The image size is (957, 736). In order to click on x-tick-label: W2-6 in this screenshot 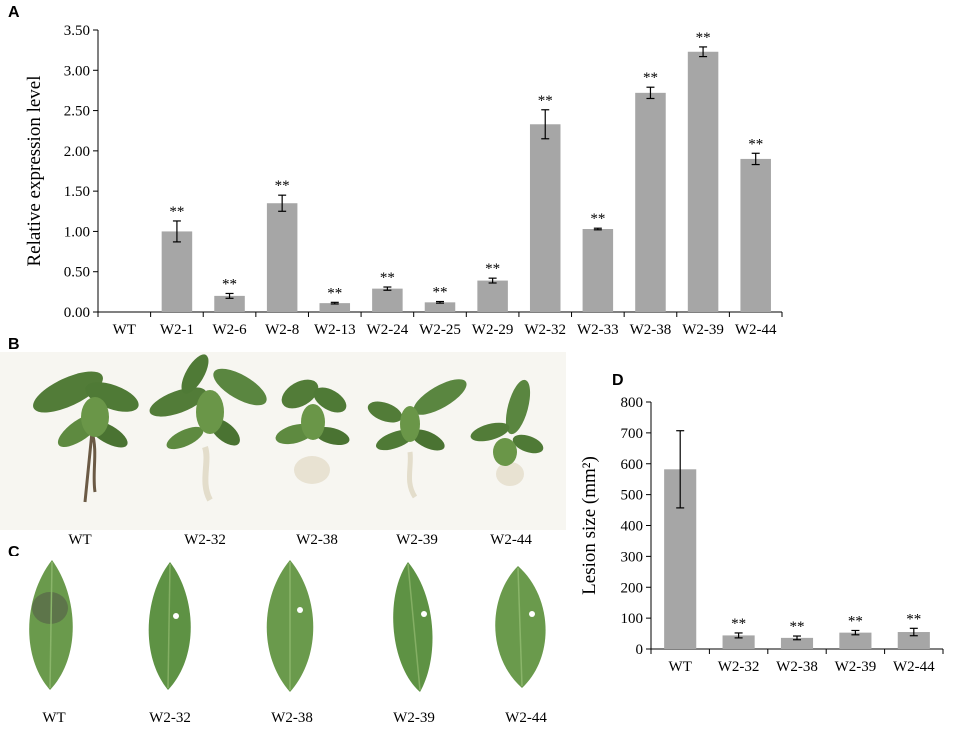, I will do `click(229, 330)`.